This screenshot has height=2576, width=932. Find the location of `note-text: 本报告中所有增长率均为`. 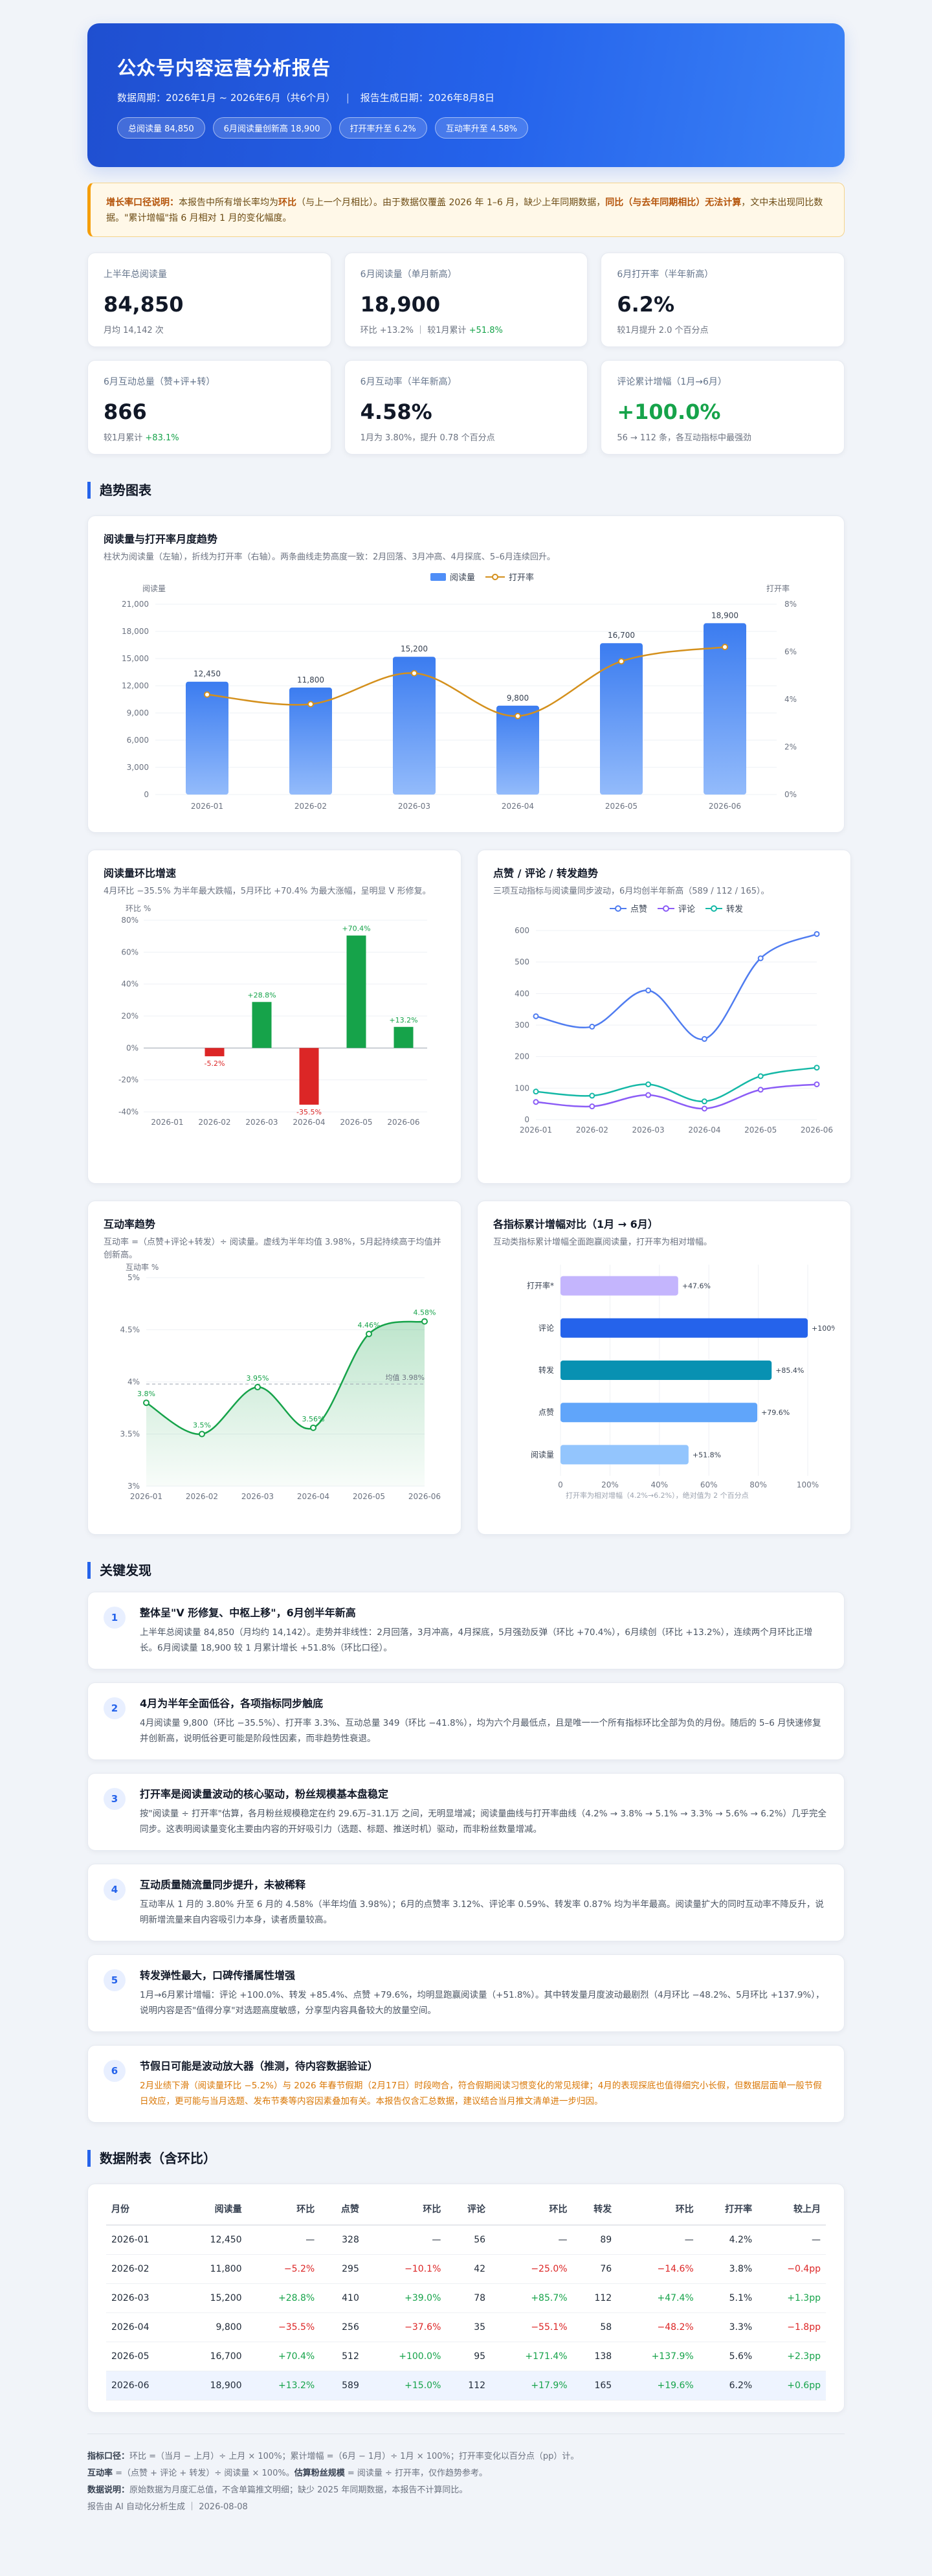

note-text: 本报告中所有增长率均为 is located at coordinates (228, 203).